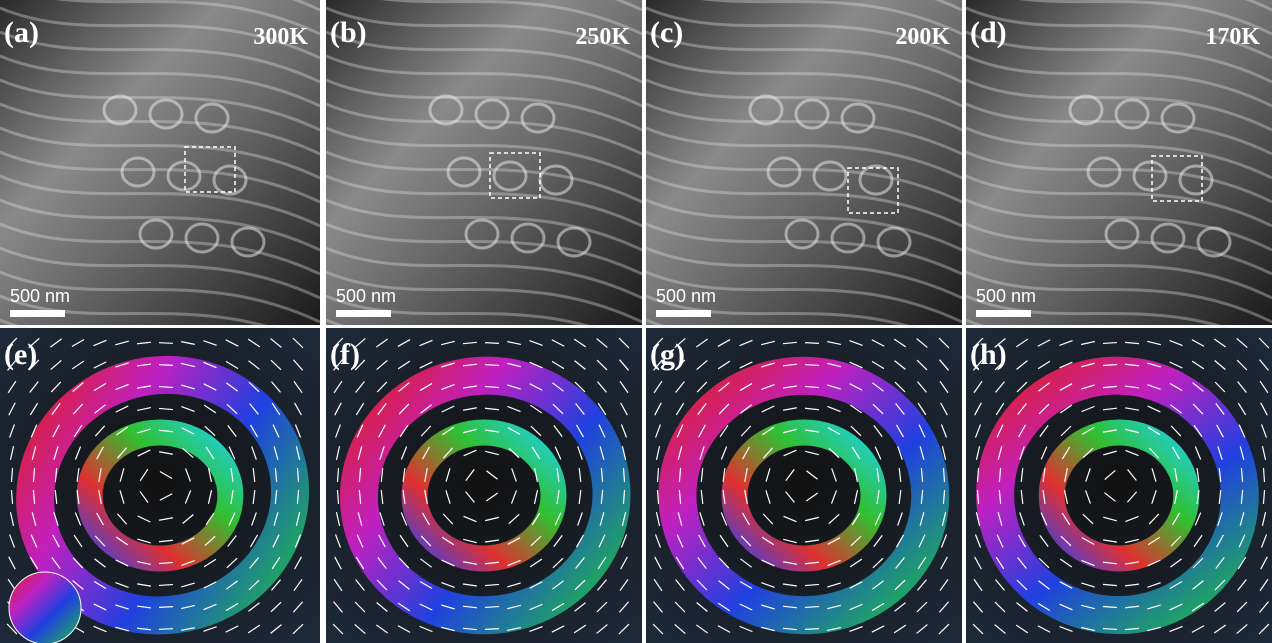 Image resolution: width=1272 pixels, height=643 pixels. What do you see at coordinates (515, 175) in the screenshot?
I see `selection-box` at bounding box center [515, 175].